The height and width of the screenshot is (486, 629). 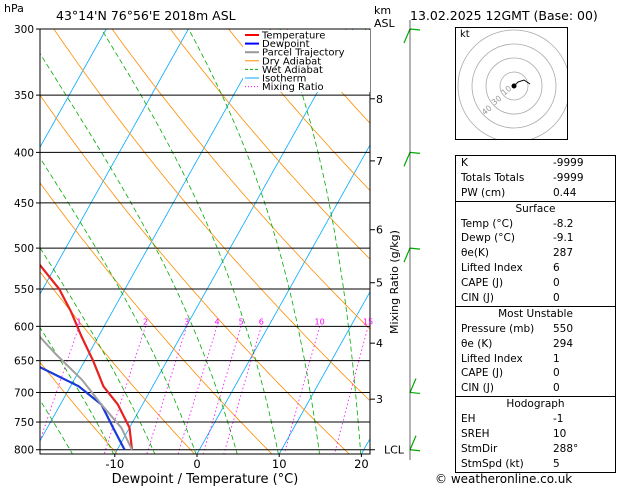 What do you see at coordinates (487, 223) in the screenshot?
I see `index-label: Temp (°C)` at bounding box center [487, 223].